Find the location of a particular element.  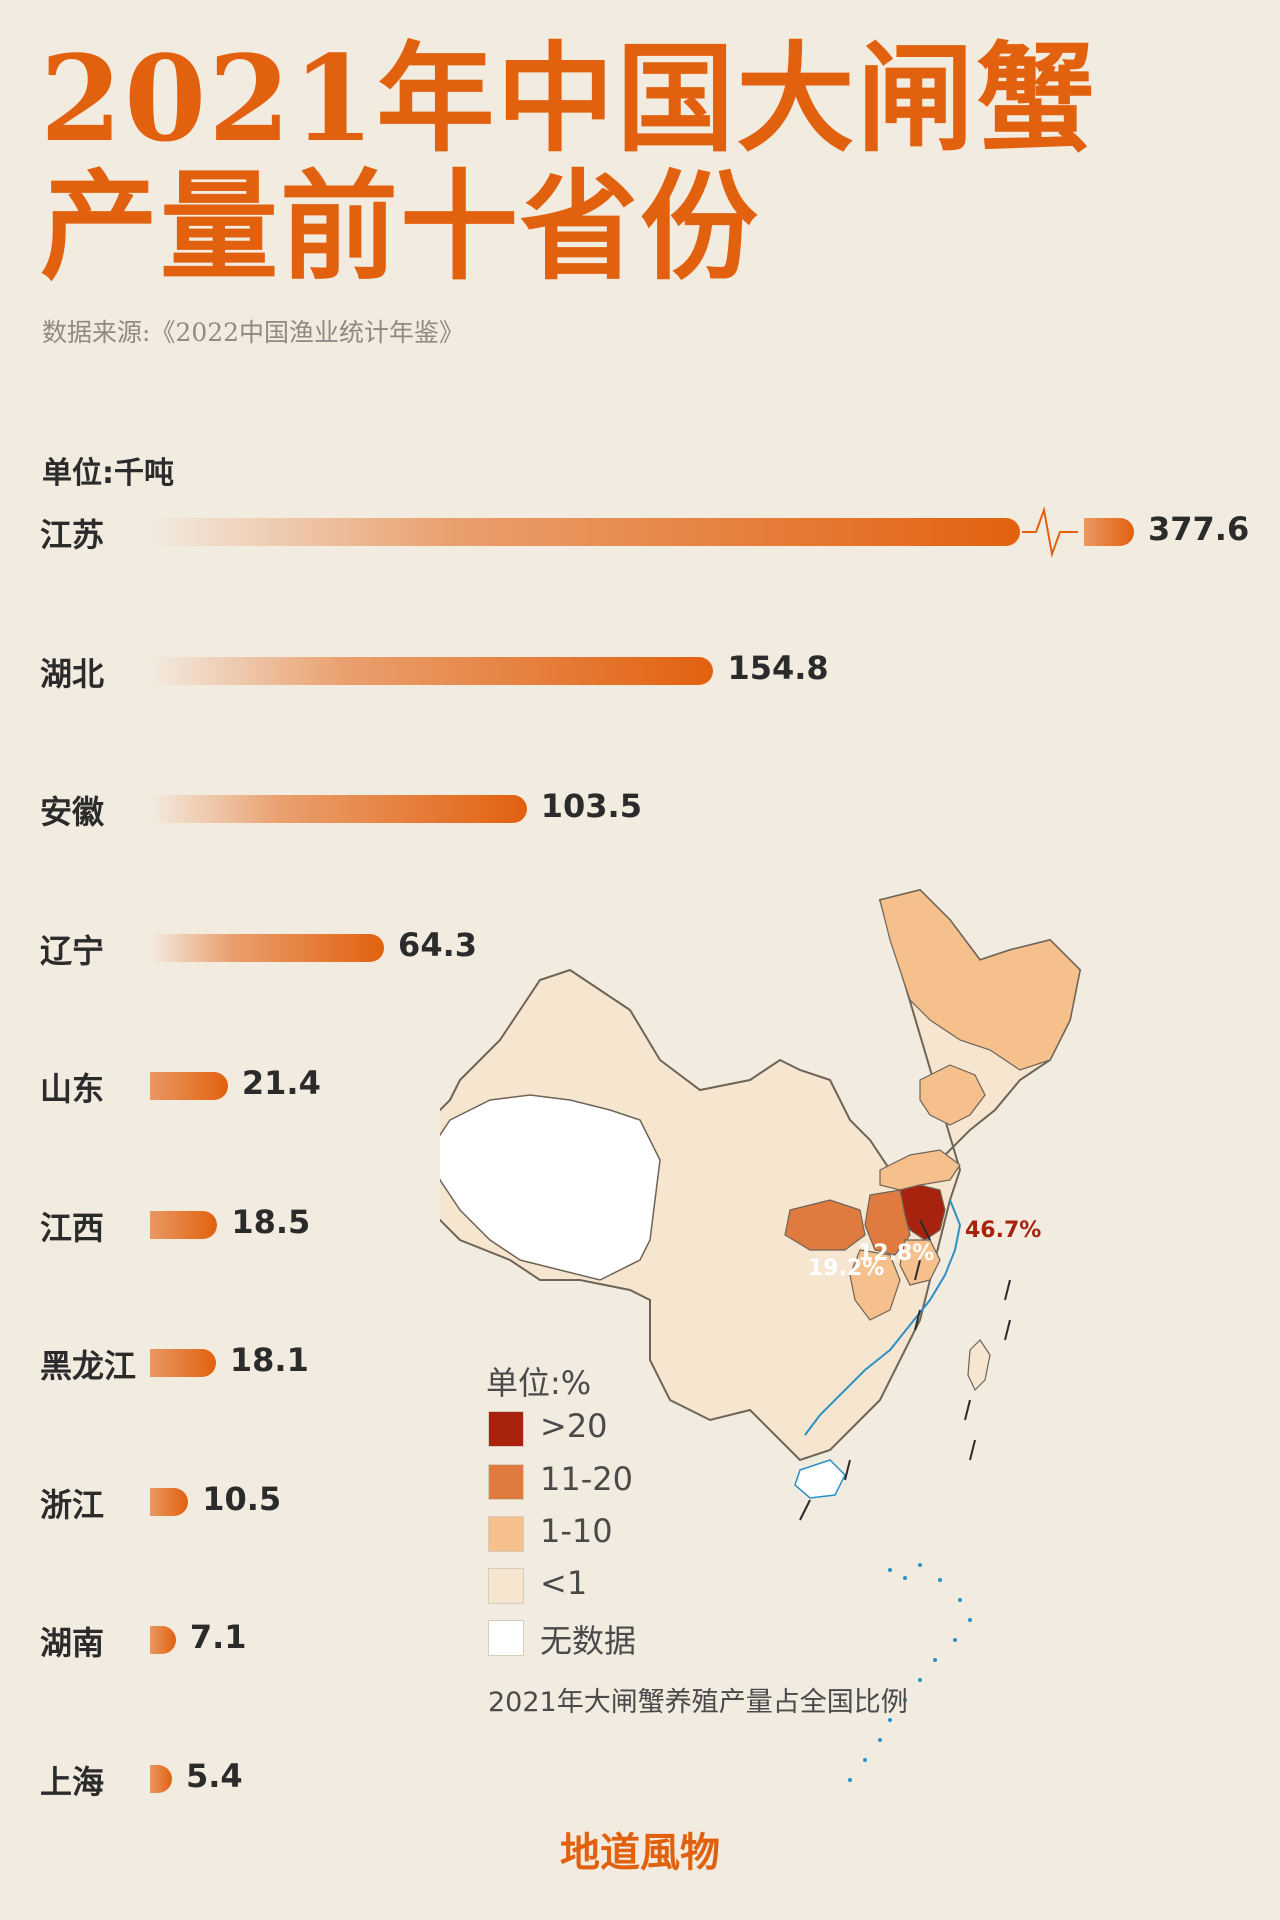

legend-swatch-lt1 is located at coordinates (506, 1586).